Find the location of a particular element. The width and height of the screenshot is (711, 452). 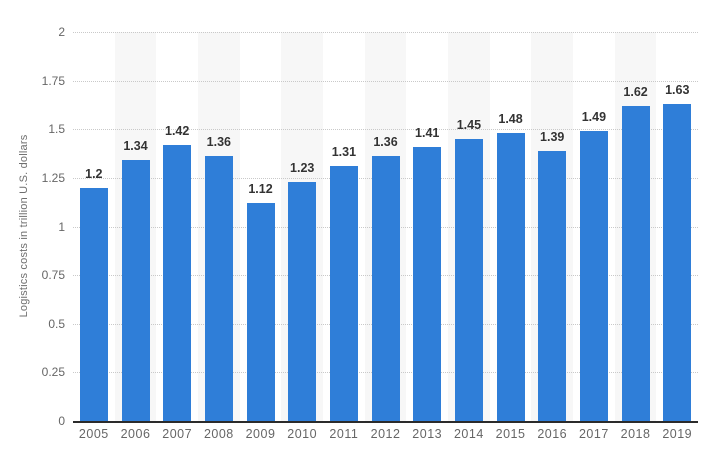

x-label-2006: 2006 is located at coordinates (135, 434).